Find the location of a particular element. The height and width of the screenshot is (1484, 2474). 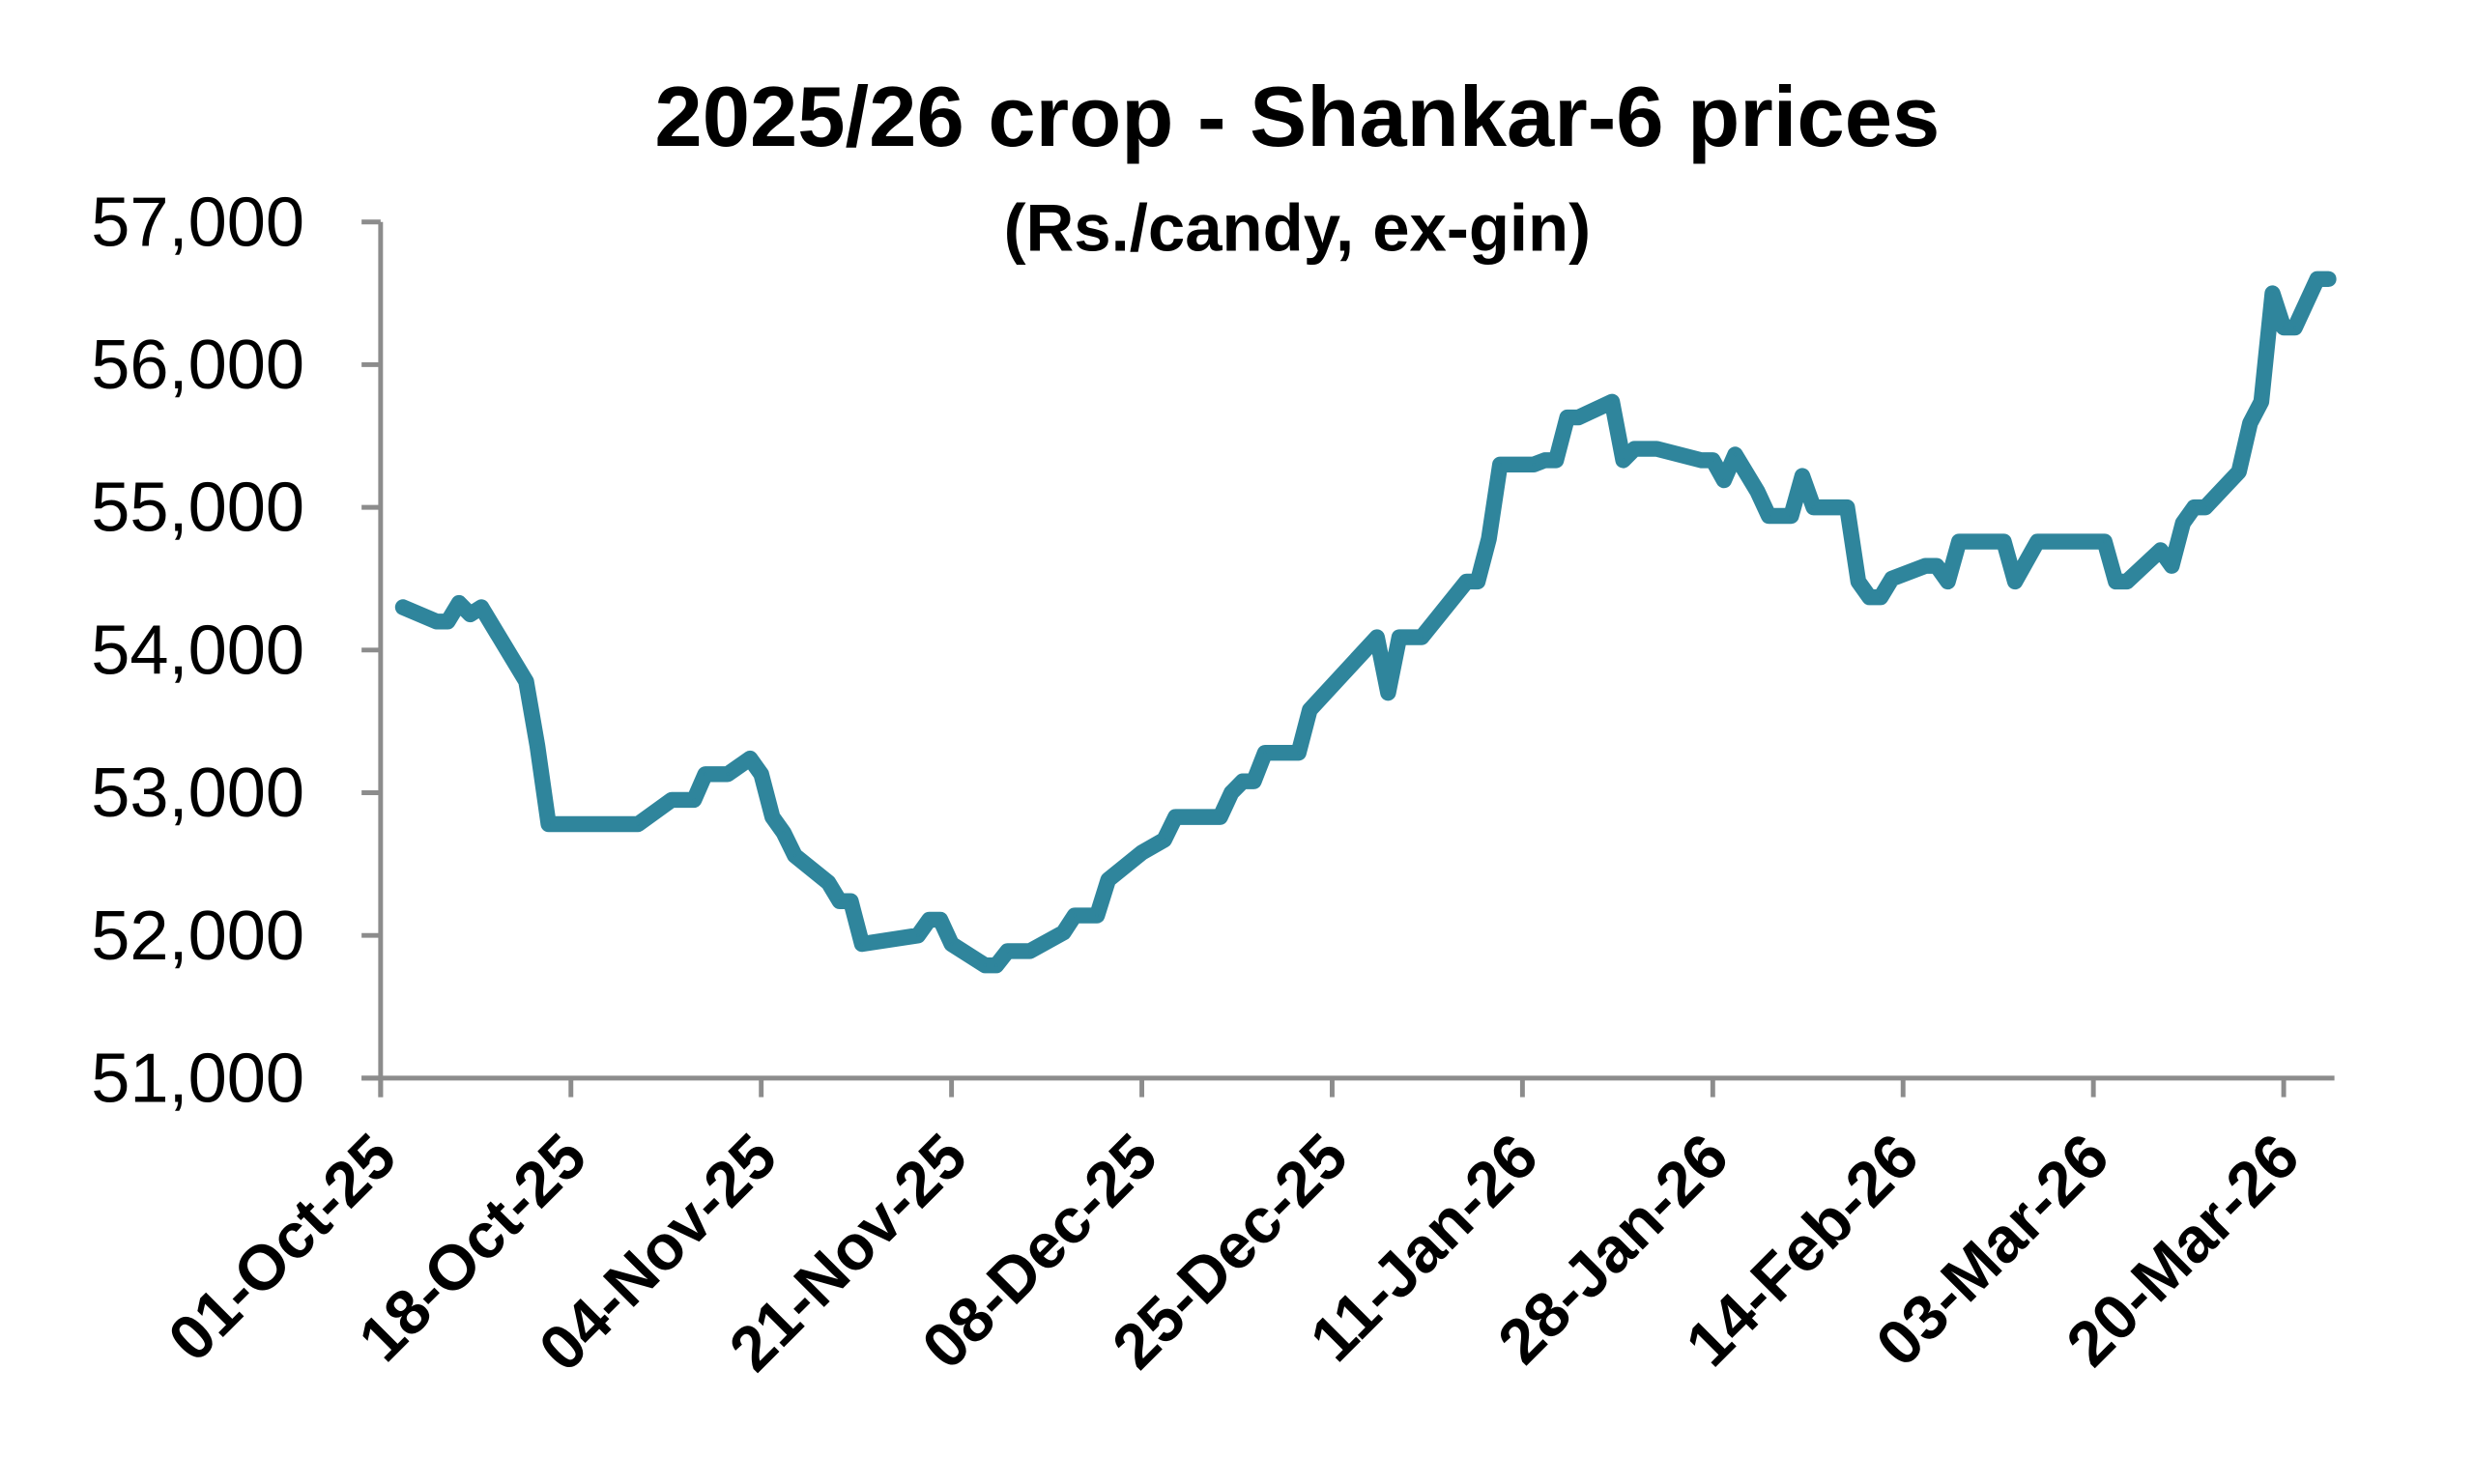

y-tick-label: 56,000 is located at coordinates (197, 365).